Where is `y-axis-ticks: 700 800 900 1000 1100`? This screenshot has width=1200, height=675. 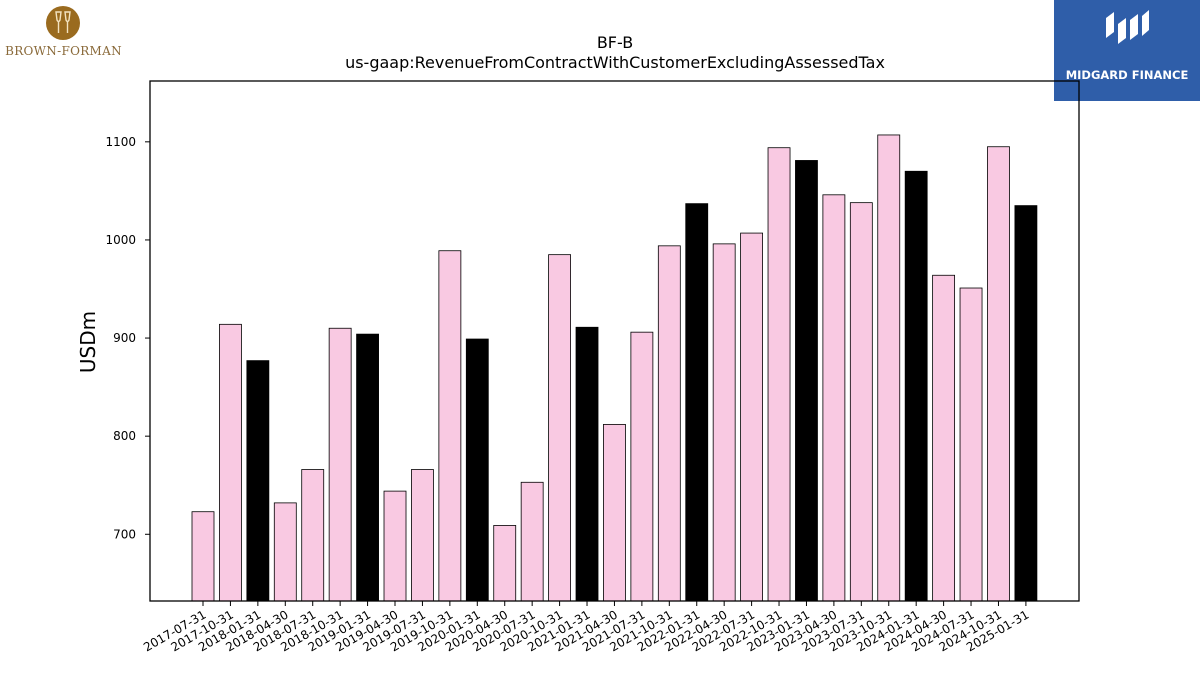
y-axis-ticks: 700 800 900 1000 1100 is located at coordinates (127, 338).